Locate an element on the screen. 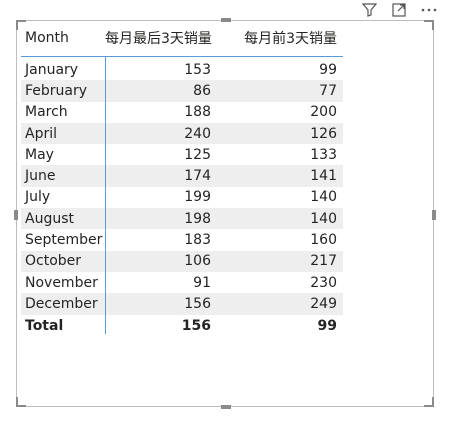  table-row: December 156 249 is located at coordinates (182, 304).